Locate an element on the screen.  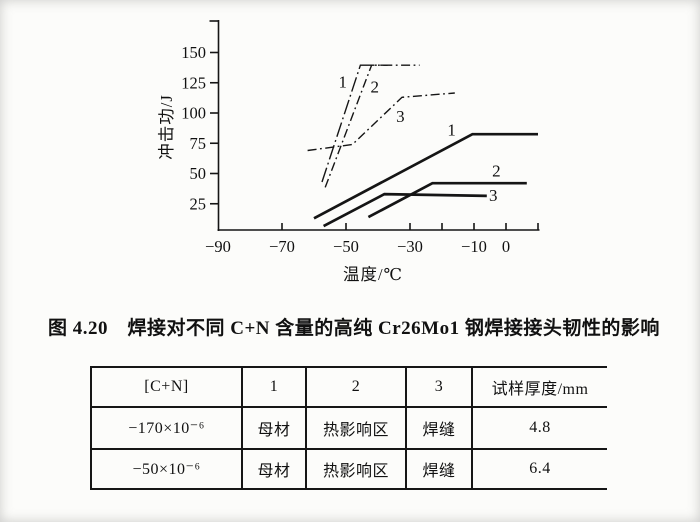
table-row: −50×10⁻⁶ 母材 热影响区 焊缝 6.4 is located at coordinates (349, 469).